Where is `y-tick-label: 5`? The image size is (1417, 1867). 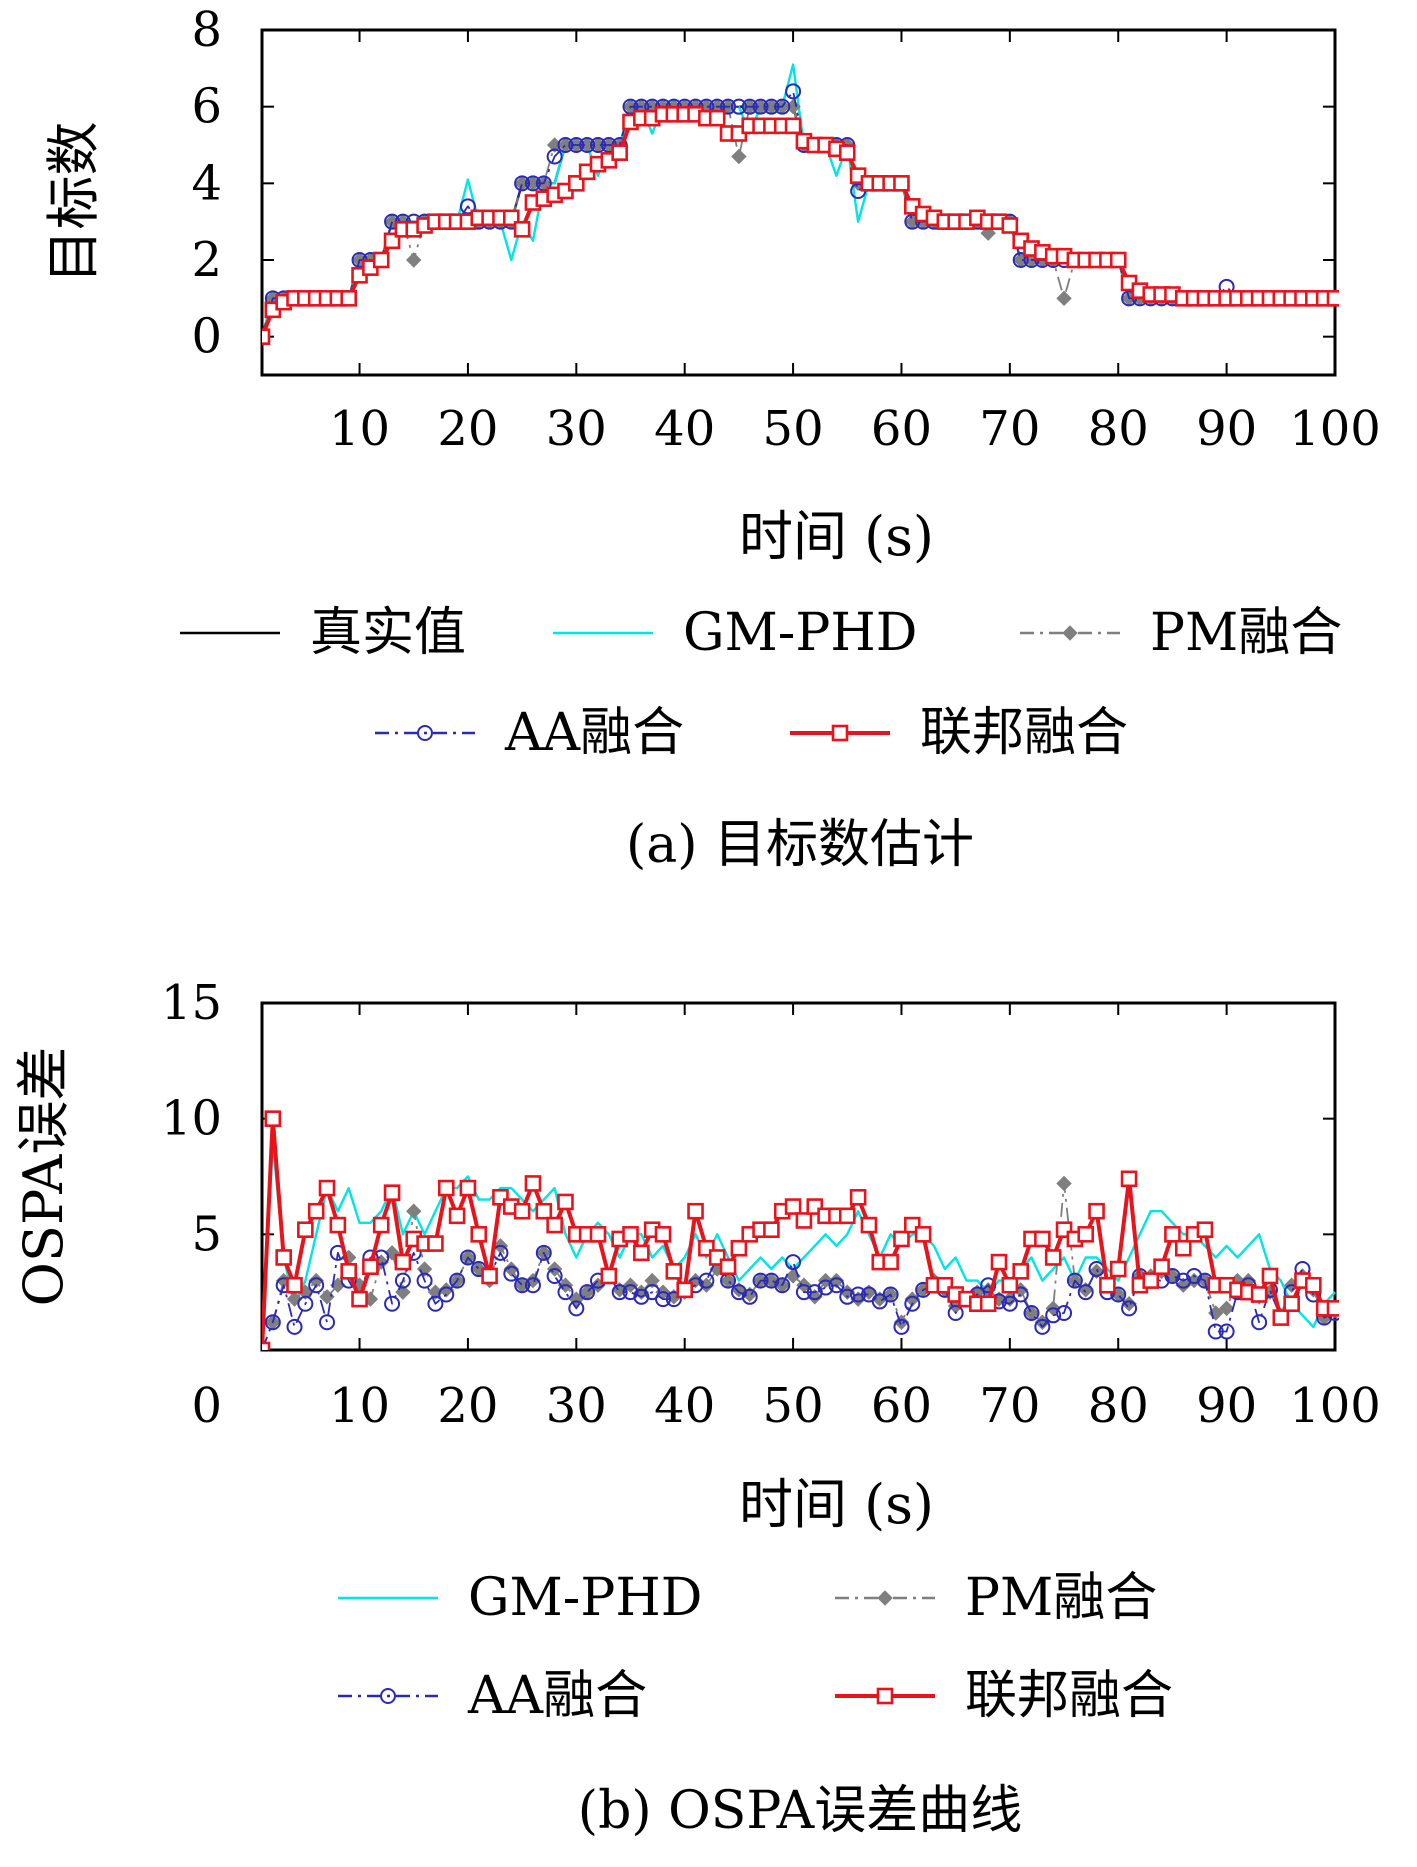
y-tick-label: 5 is located at coordinates (206, 1234).